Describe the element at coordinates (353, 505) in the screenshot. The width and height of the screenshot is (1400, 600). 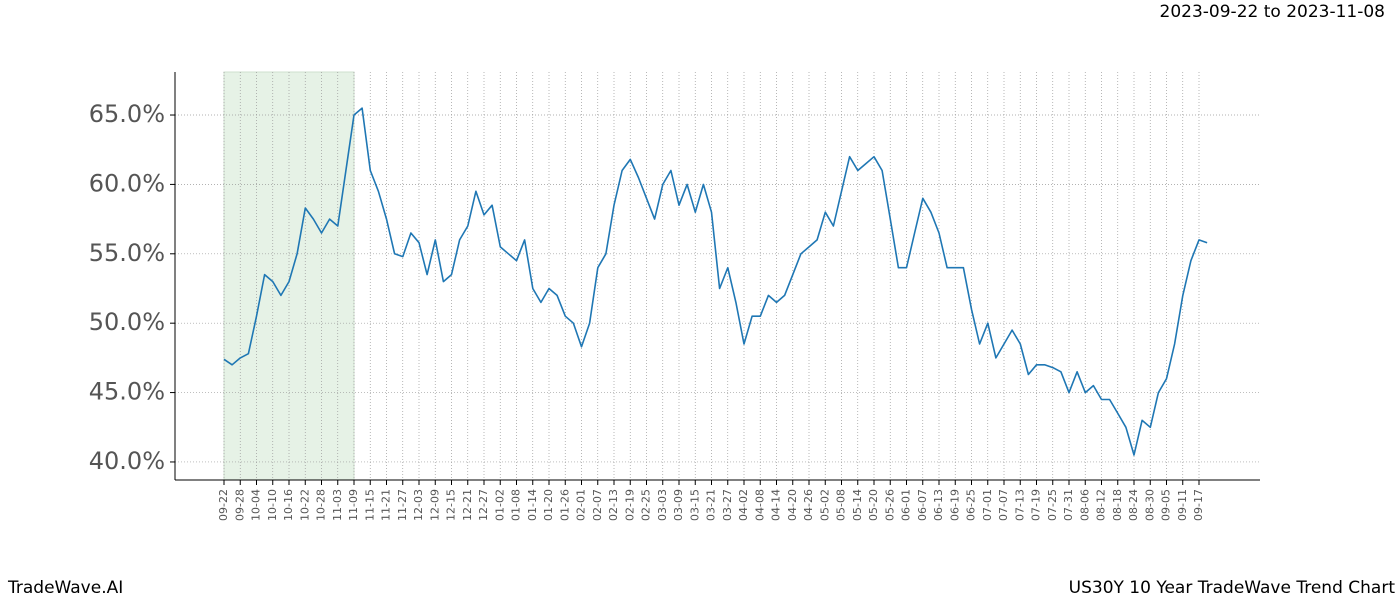
I see `x-tick-label: 11-09` at that location.